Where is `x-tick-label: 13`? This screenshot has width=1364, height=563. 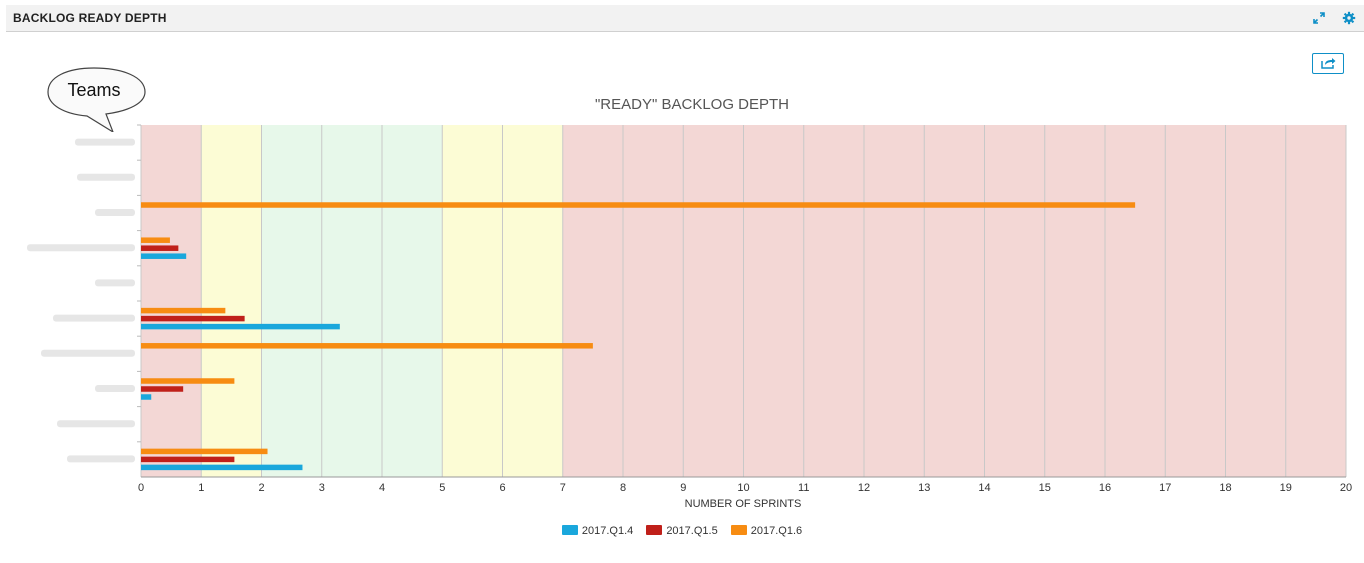 x-tick-label: 13 is located at coordinates (924, 488).